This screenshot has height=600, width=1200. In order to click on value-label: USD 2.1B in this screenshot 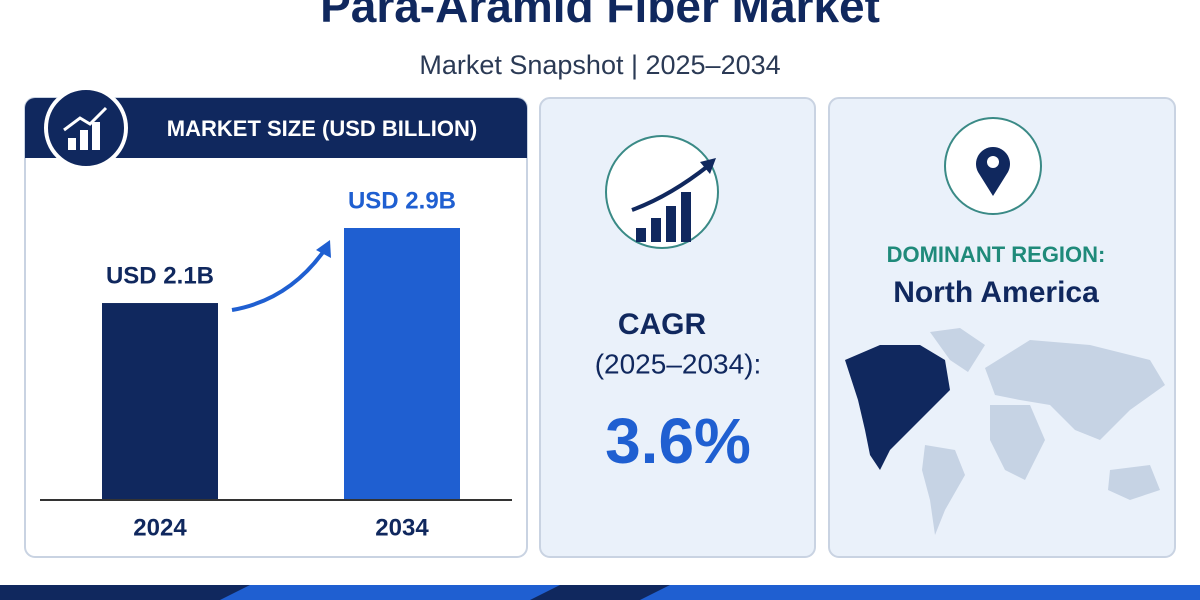, I will do `click(160, 275)`.